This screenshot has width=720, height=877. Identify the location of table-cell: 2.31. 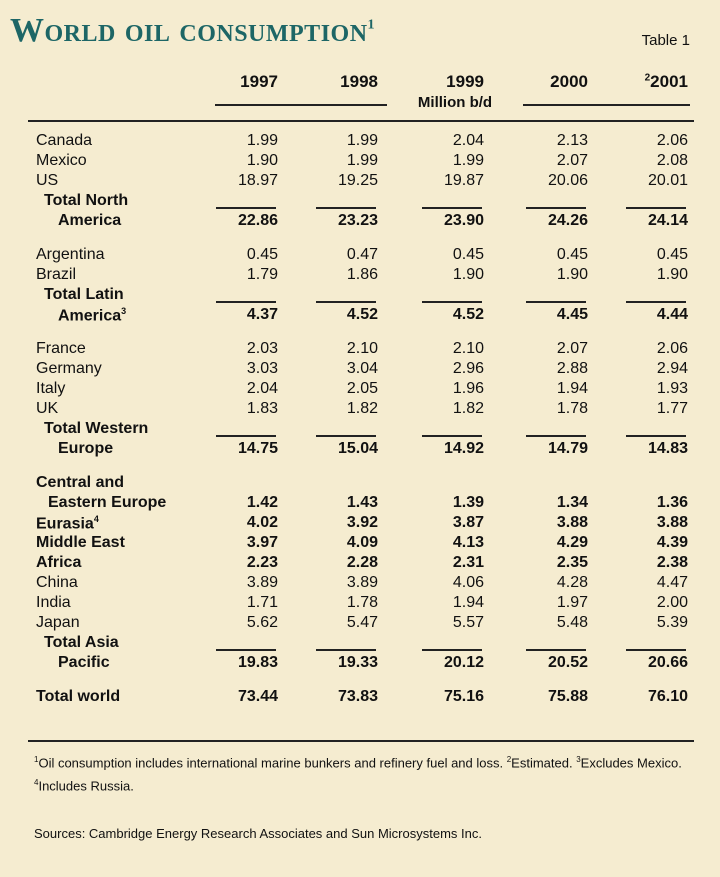
(468, 562).